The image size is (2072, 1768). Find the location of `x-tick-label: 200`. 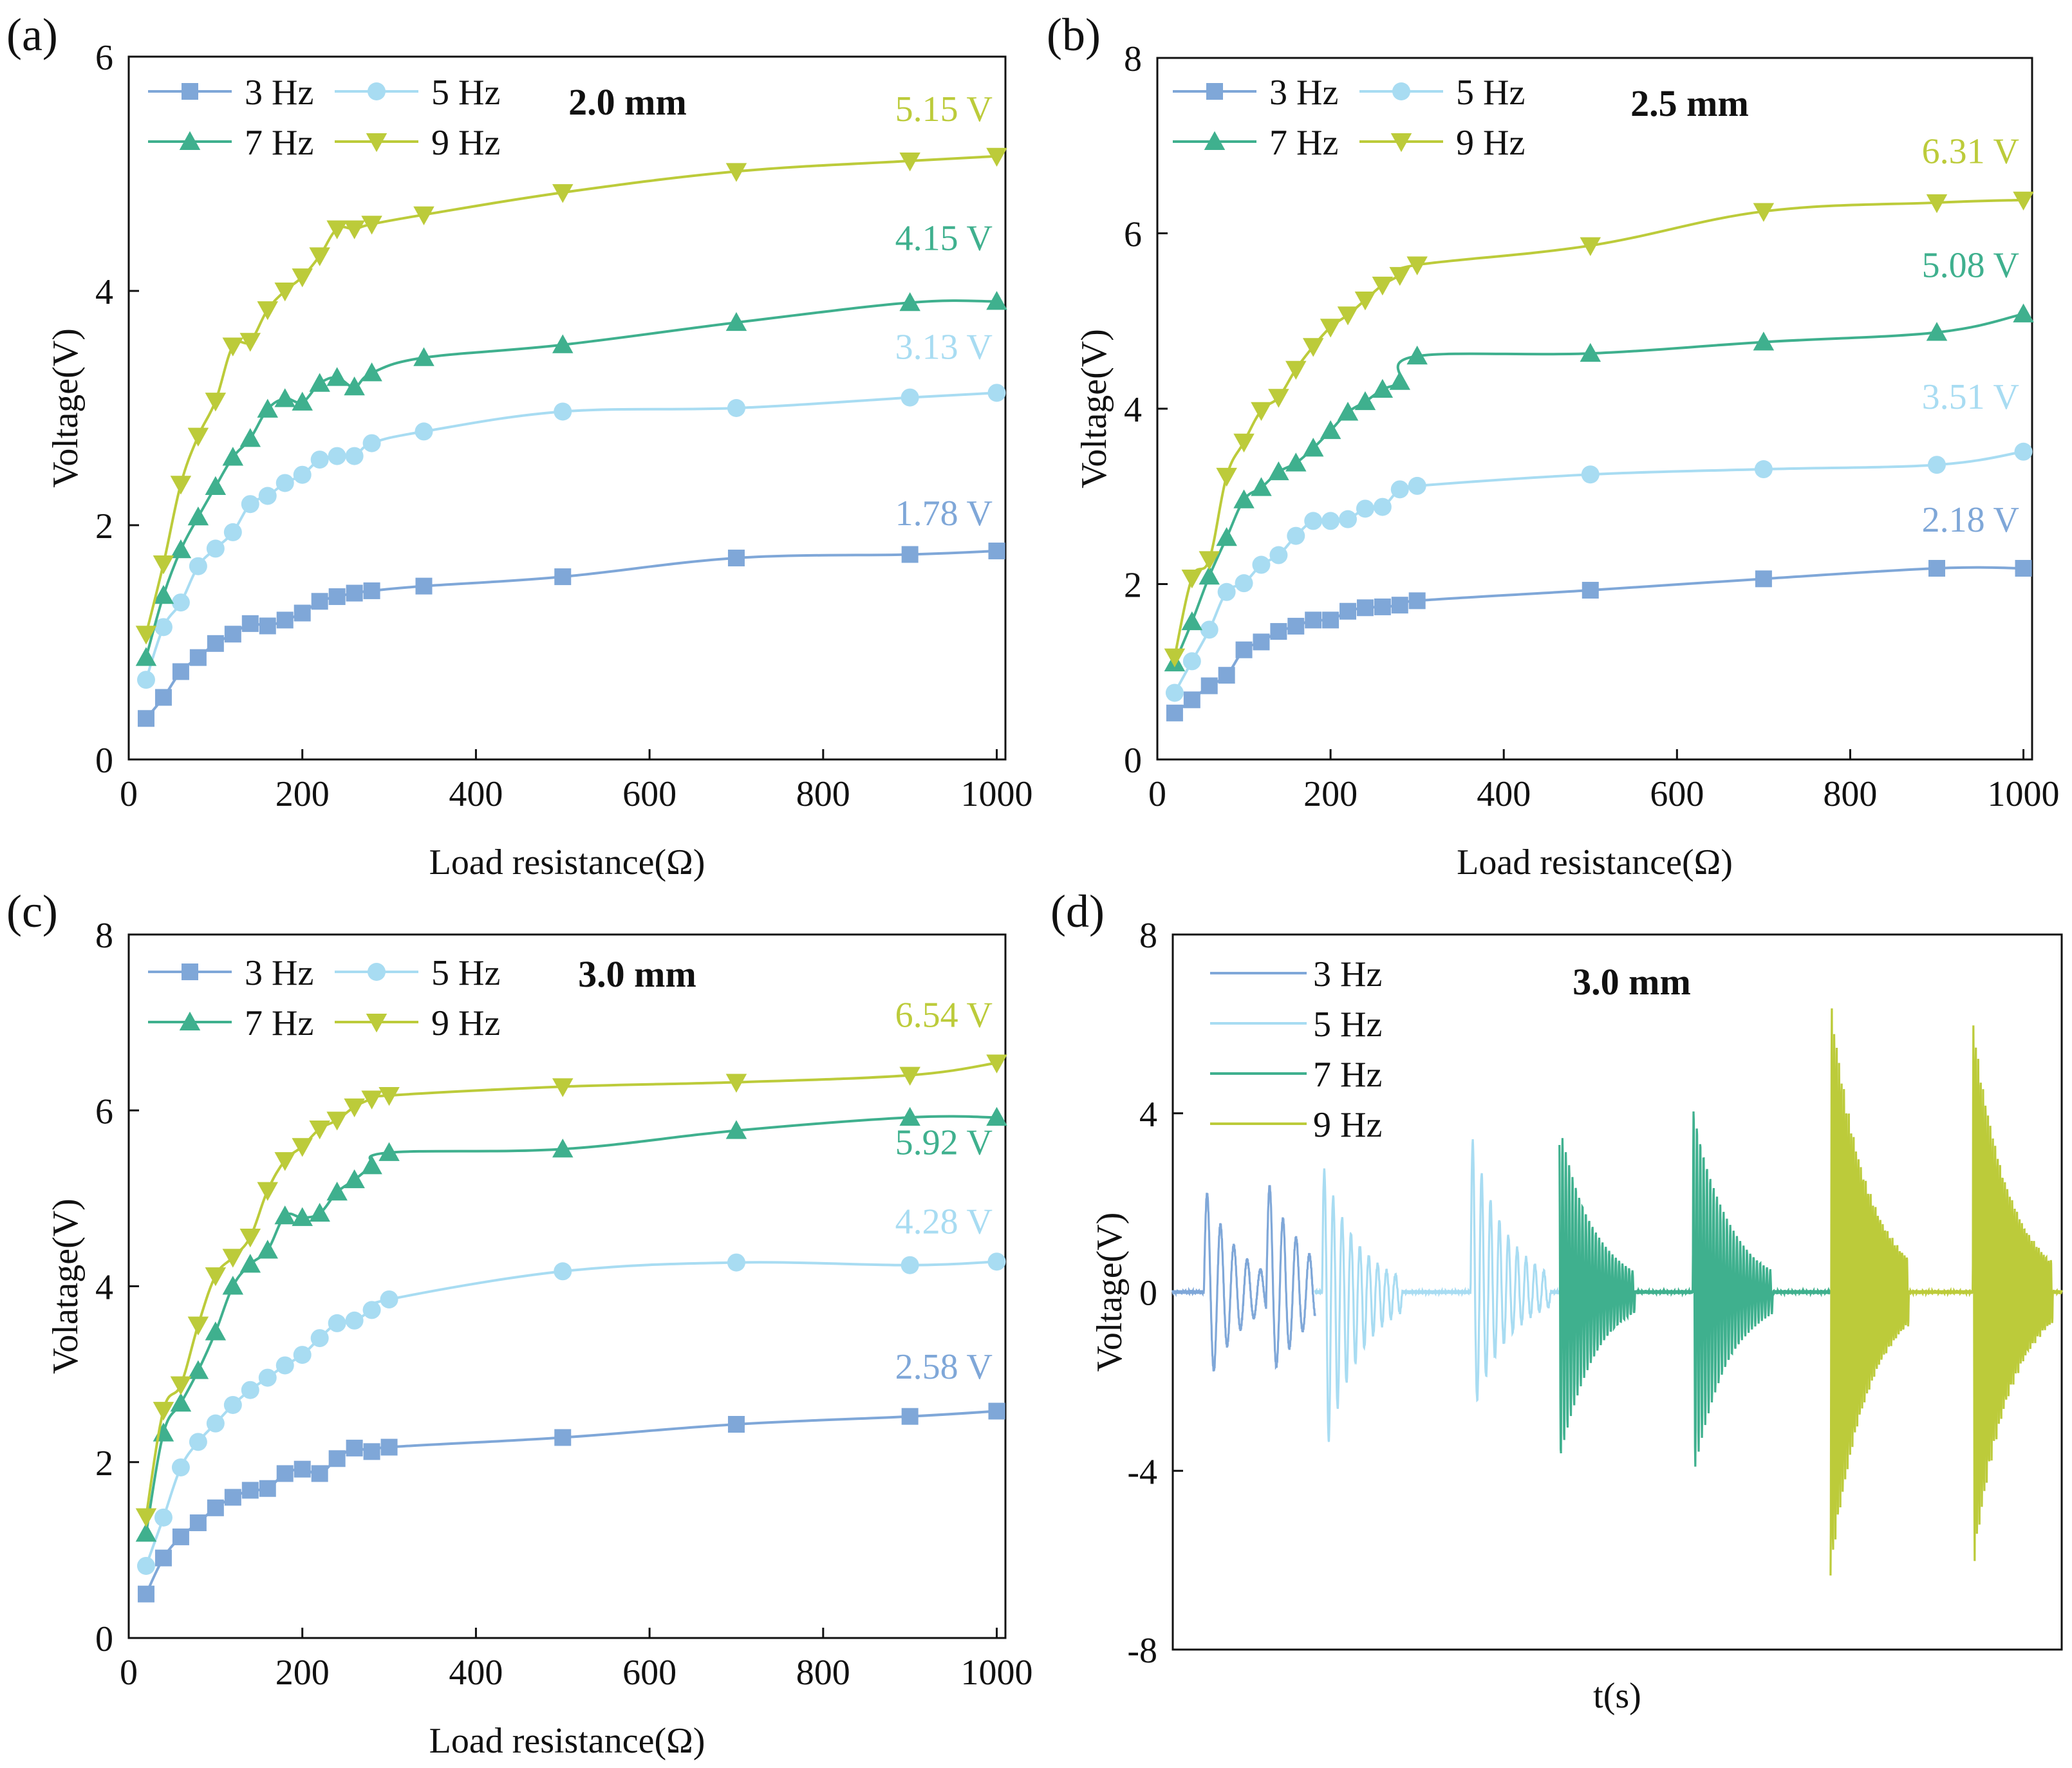

x-tick-label: 200 is located at coordinates (302, 1673).